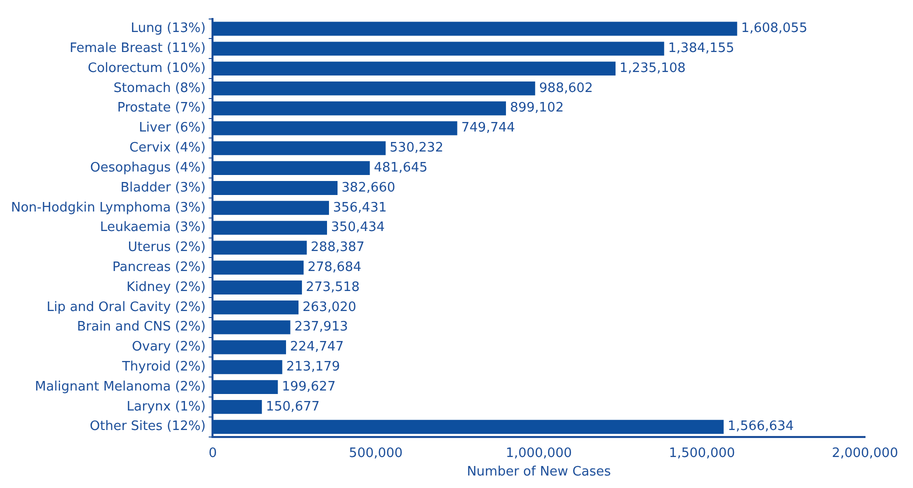  What do you see at coordinates (148, 426) in the screenshot?
I see `y-tick-label: Other Sites (12%)` at bounding box center [148, 426].